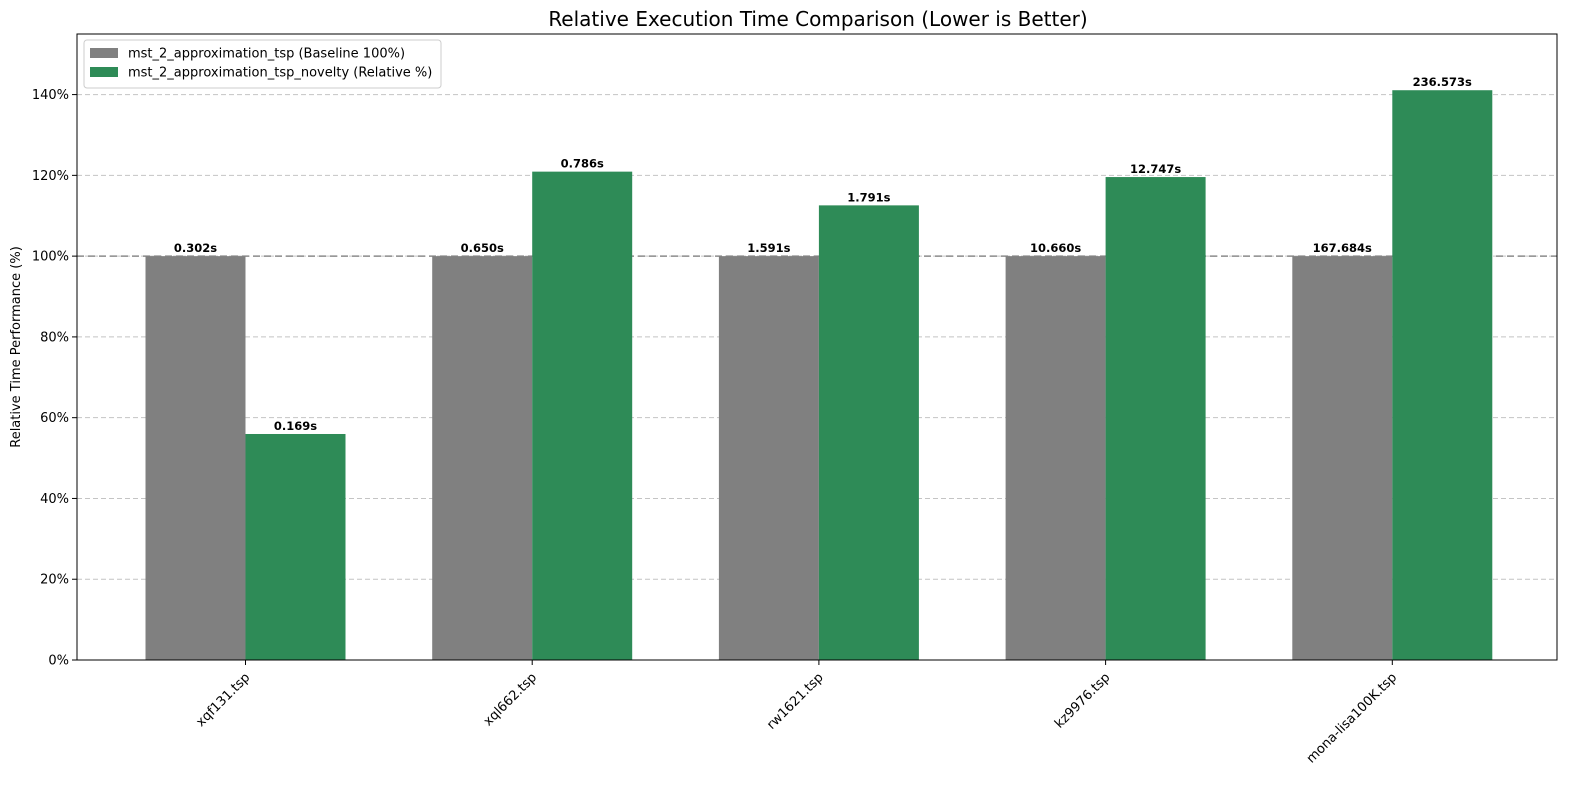  Describe the element at coordinates (510, 699) in the screenshot. I see `x-tick-label: xql662.tsp` at that location.